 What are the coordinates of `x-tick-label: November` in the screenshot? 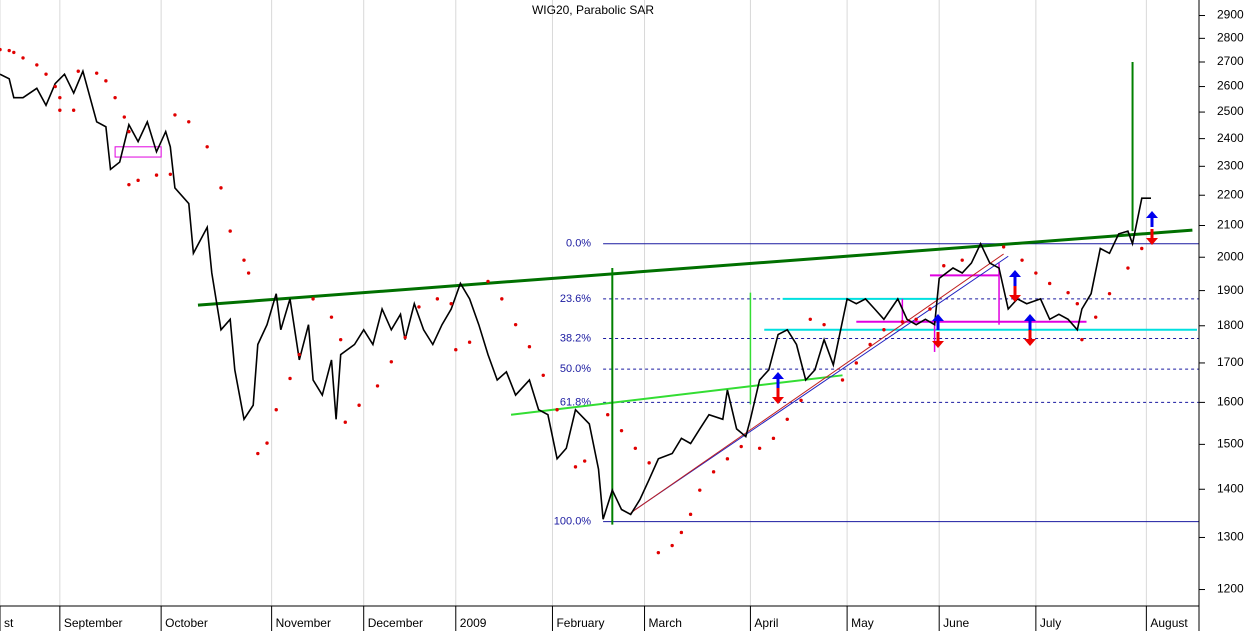 It's located at (303, 623).